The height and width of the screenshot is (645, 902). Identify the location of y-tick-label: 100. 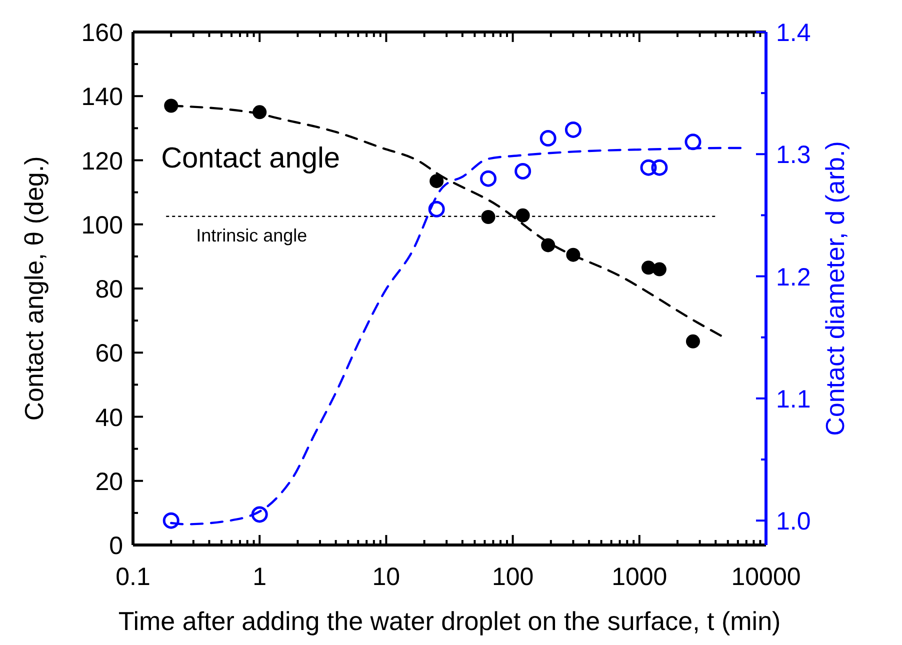
(102, 225).